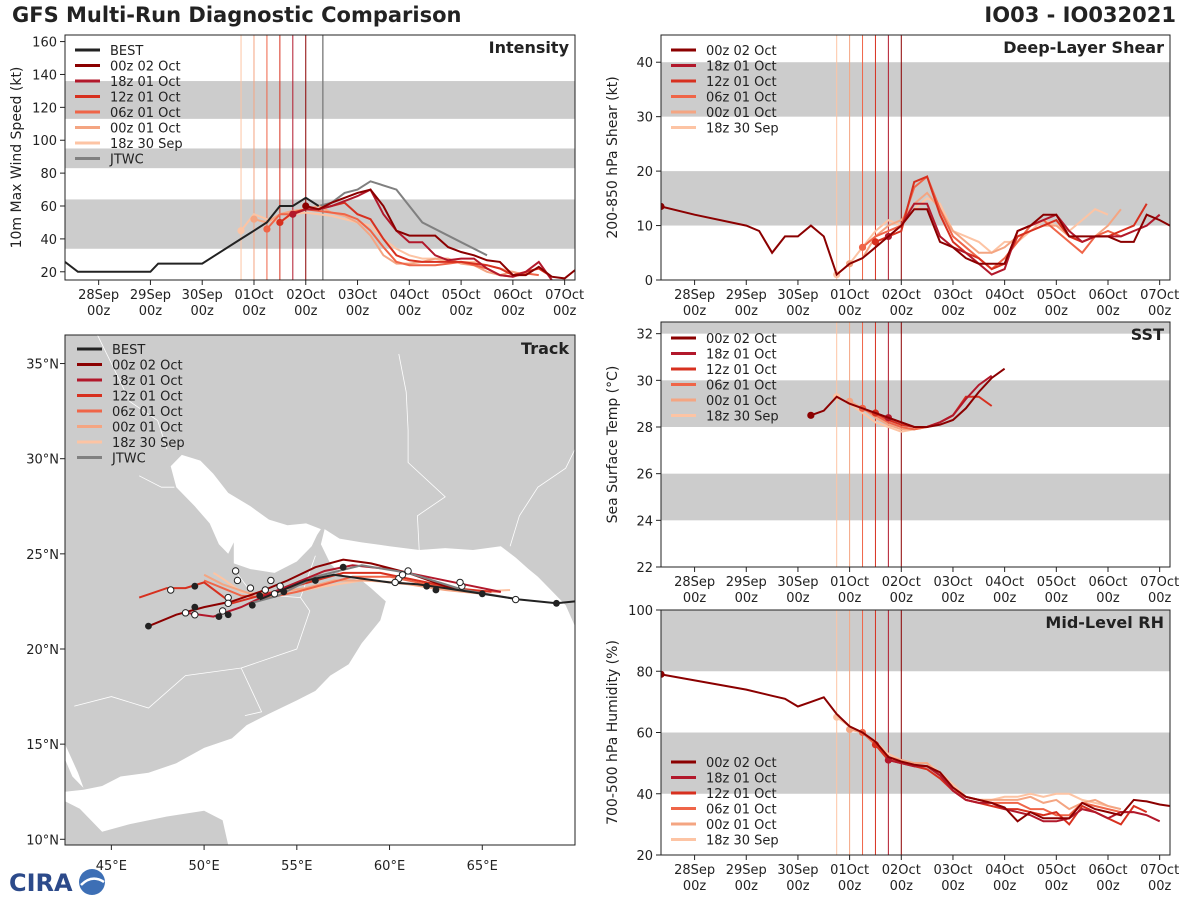  Describe the element at coordinates (44, 108) in the screenshot. I see `intensity-y-tick-label: 120` at that location.